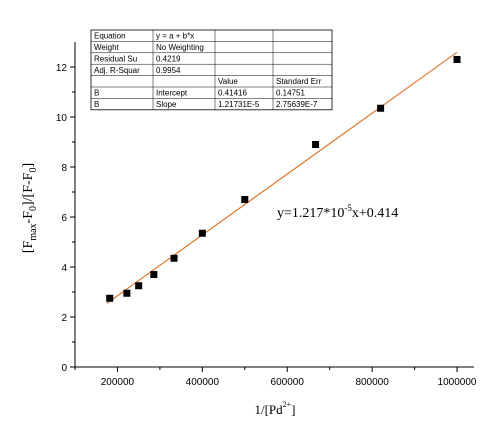  Describe the element at coordinates (232, 93) in the screenshot. I see `table-cell: 0.41416` at that location.